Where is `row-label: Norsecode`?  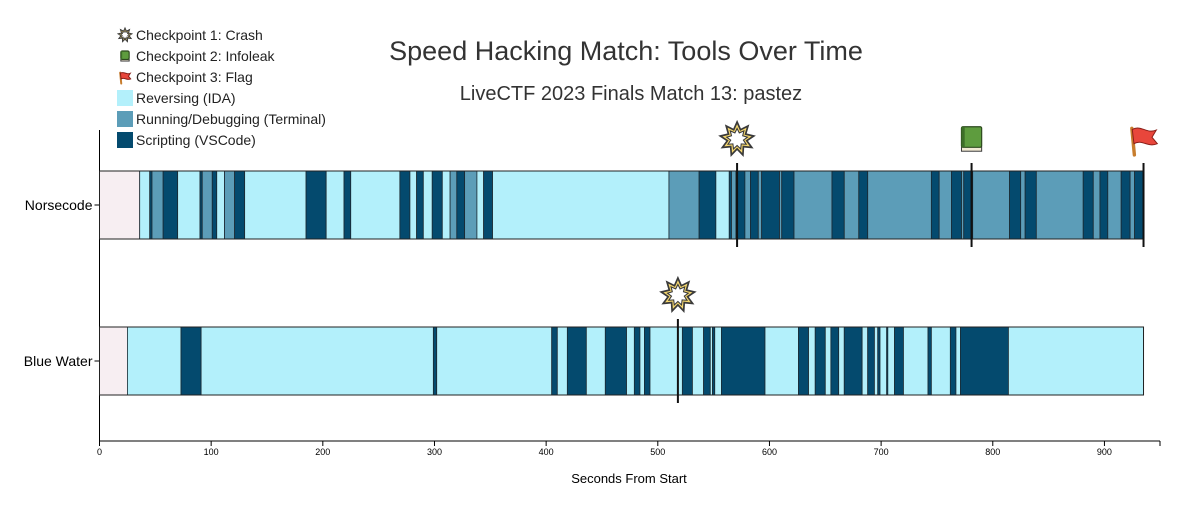 row-label: Norsecode is located at coordinates (59, 205).